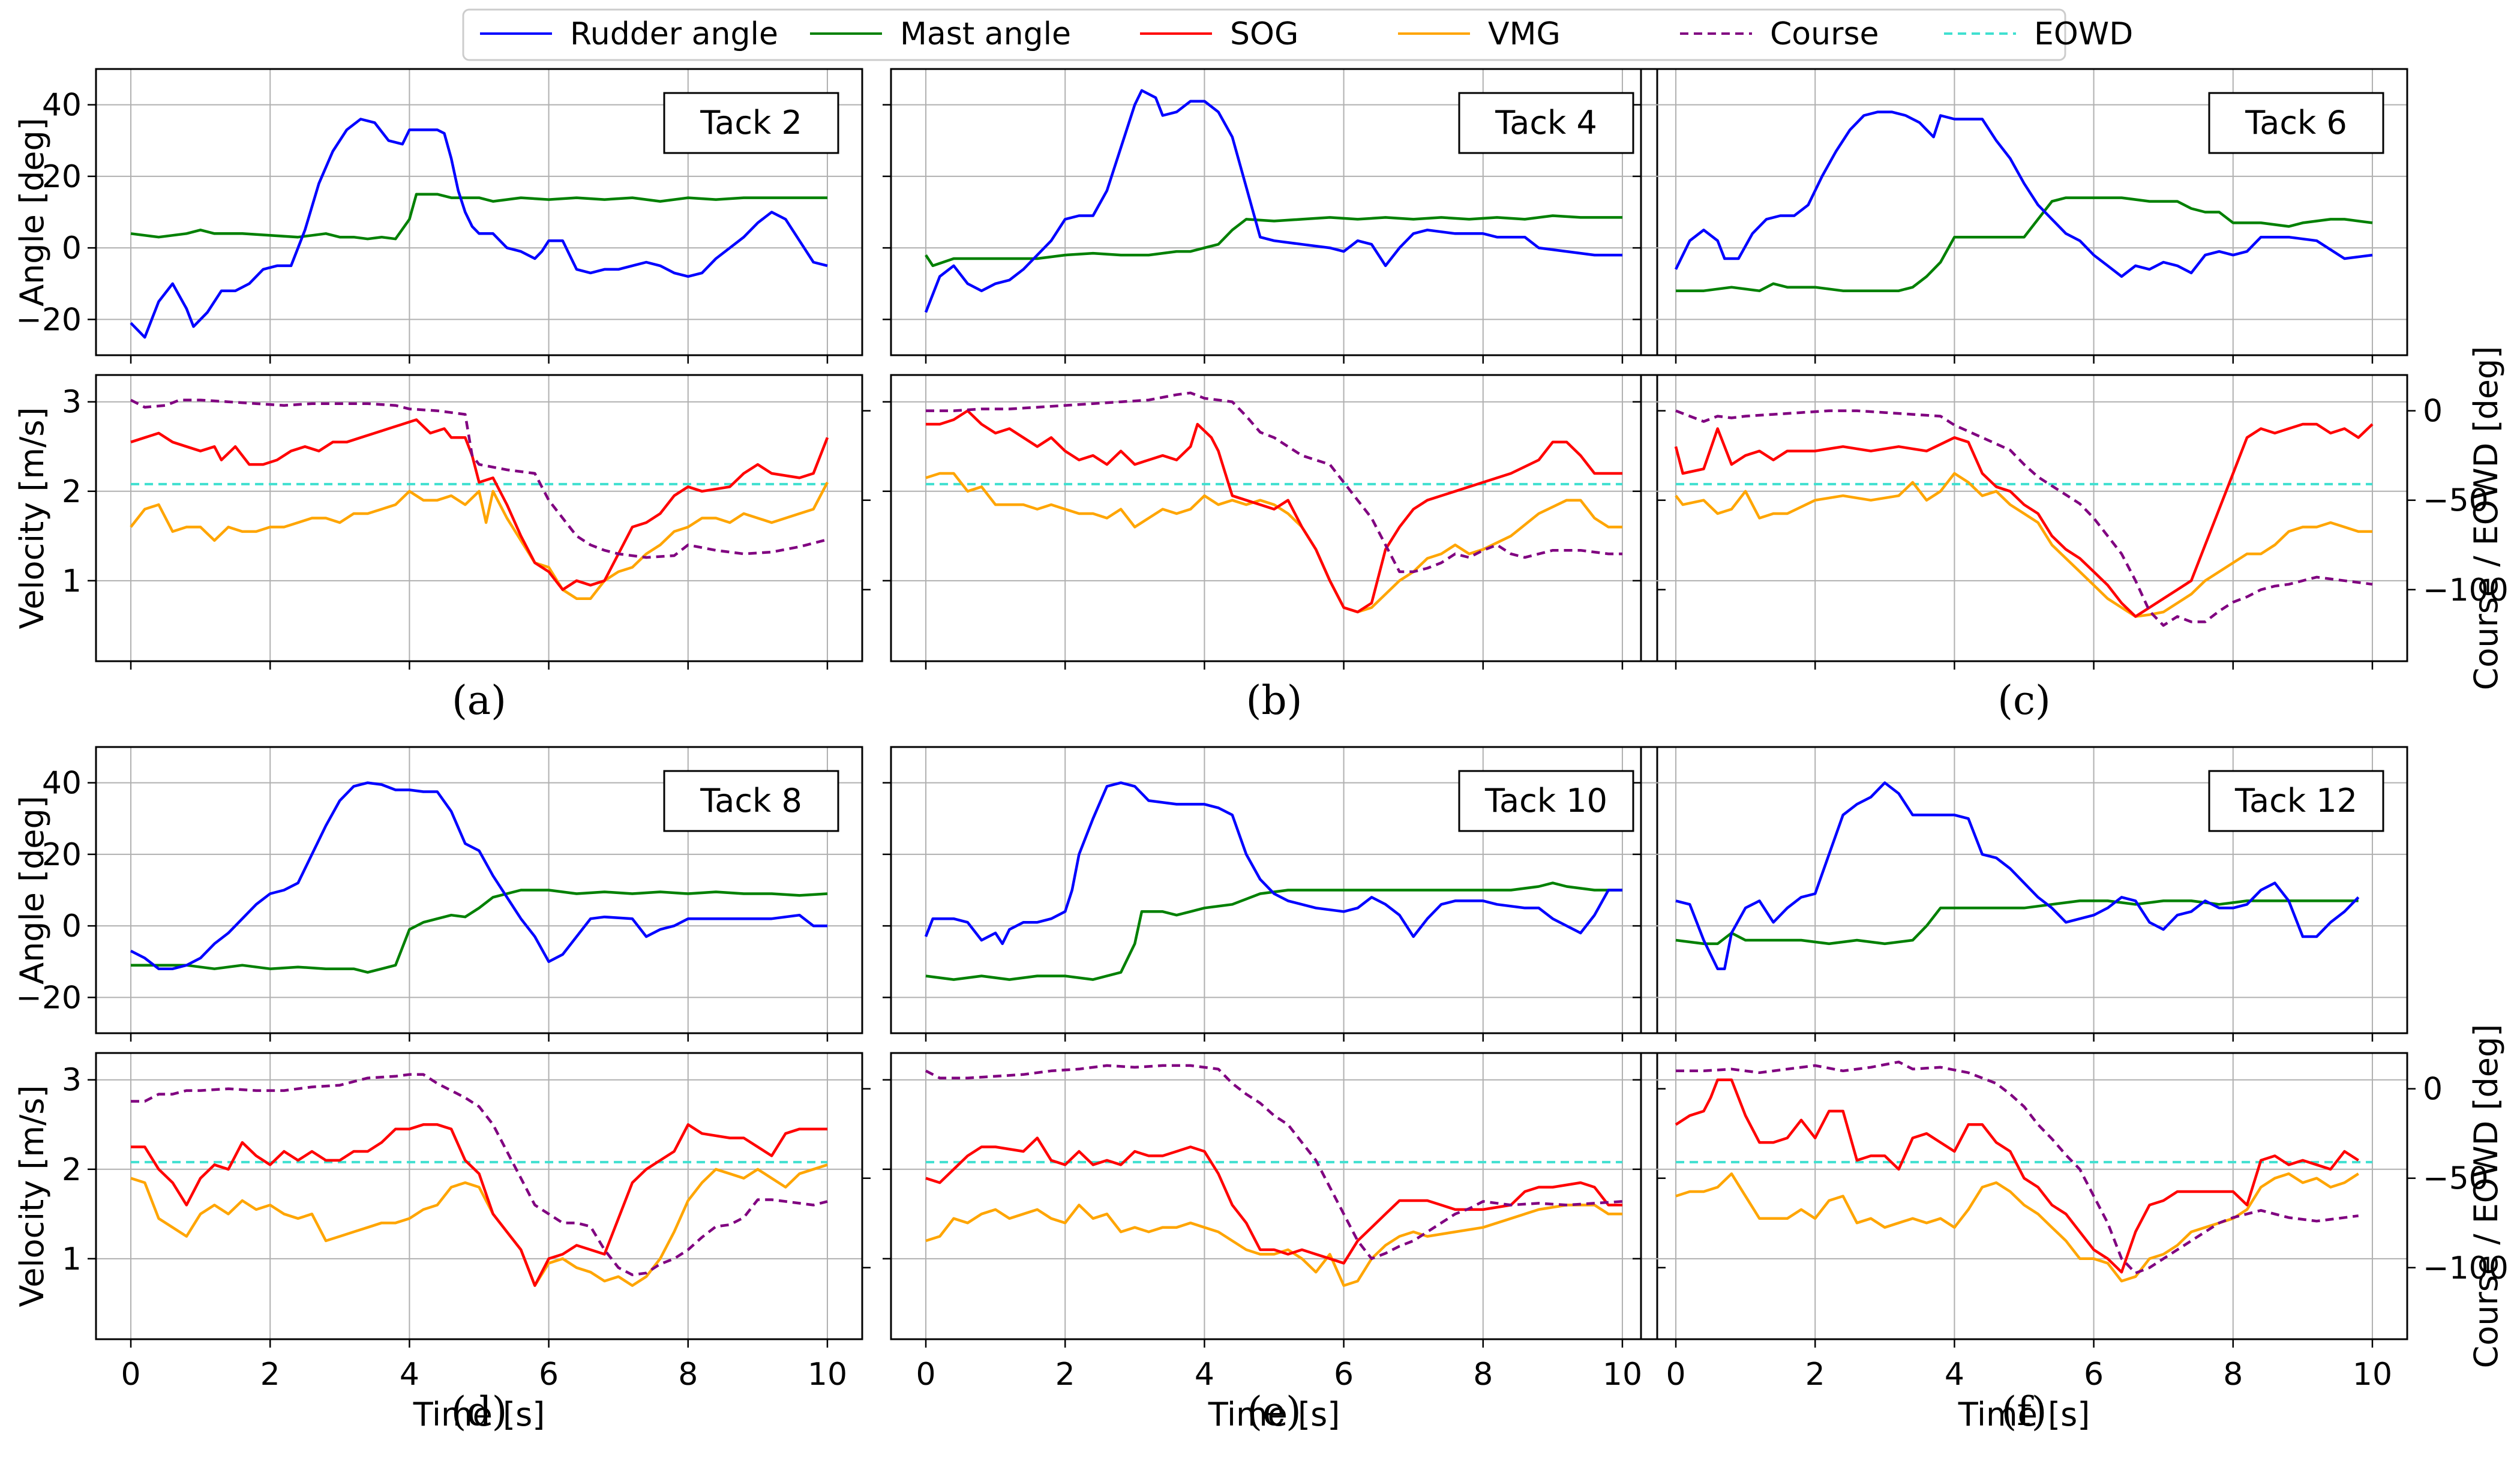 The width and height of the screenshot is (2520, 1482). Describe the element at coordinates (479, 700) in the screenshot. I see `panel-caption: (a)` at that location.